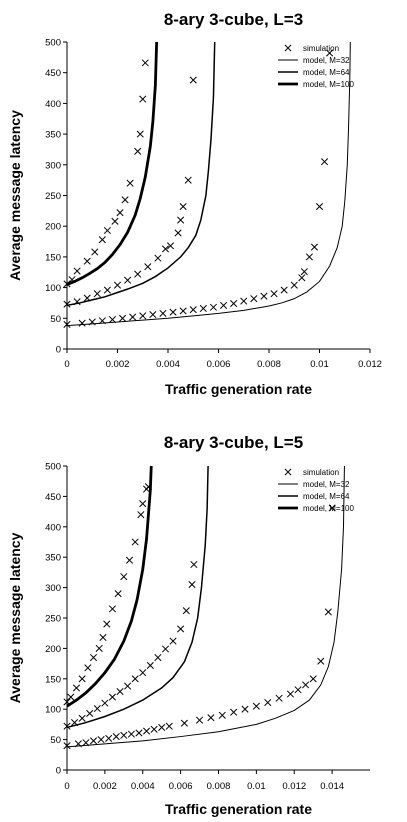  What do you see at coordinates (256, 786) in the screenshot?
I see `x-tick-label: 0.01` at bounding box center [256, 786].